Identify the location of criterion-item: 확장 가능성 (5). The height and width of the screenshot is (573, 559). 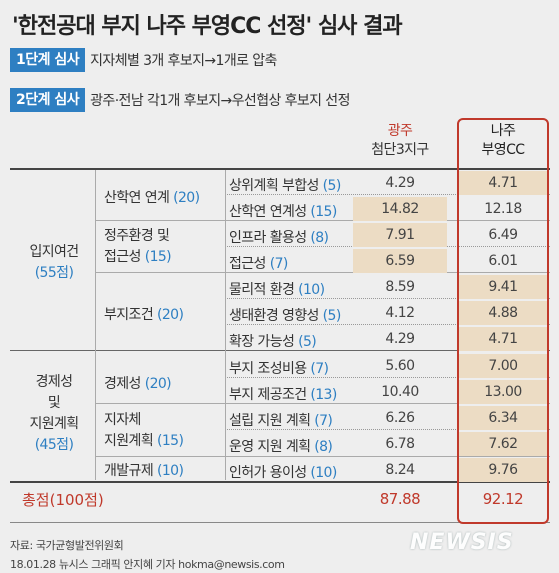
(273, 341).